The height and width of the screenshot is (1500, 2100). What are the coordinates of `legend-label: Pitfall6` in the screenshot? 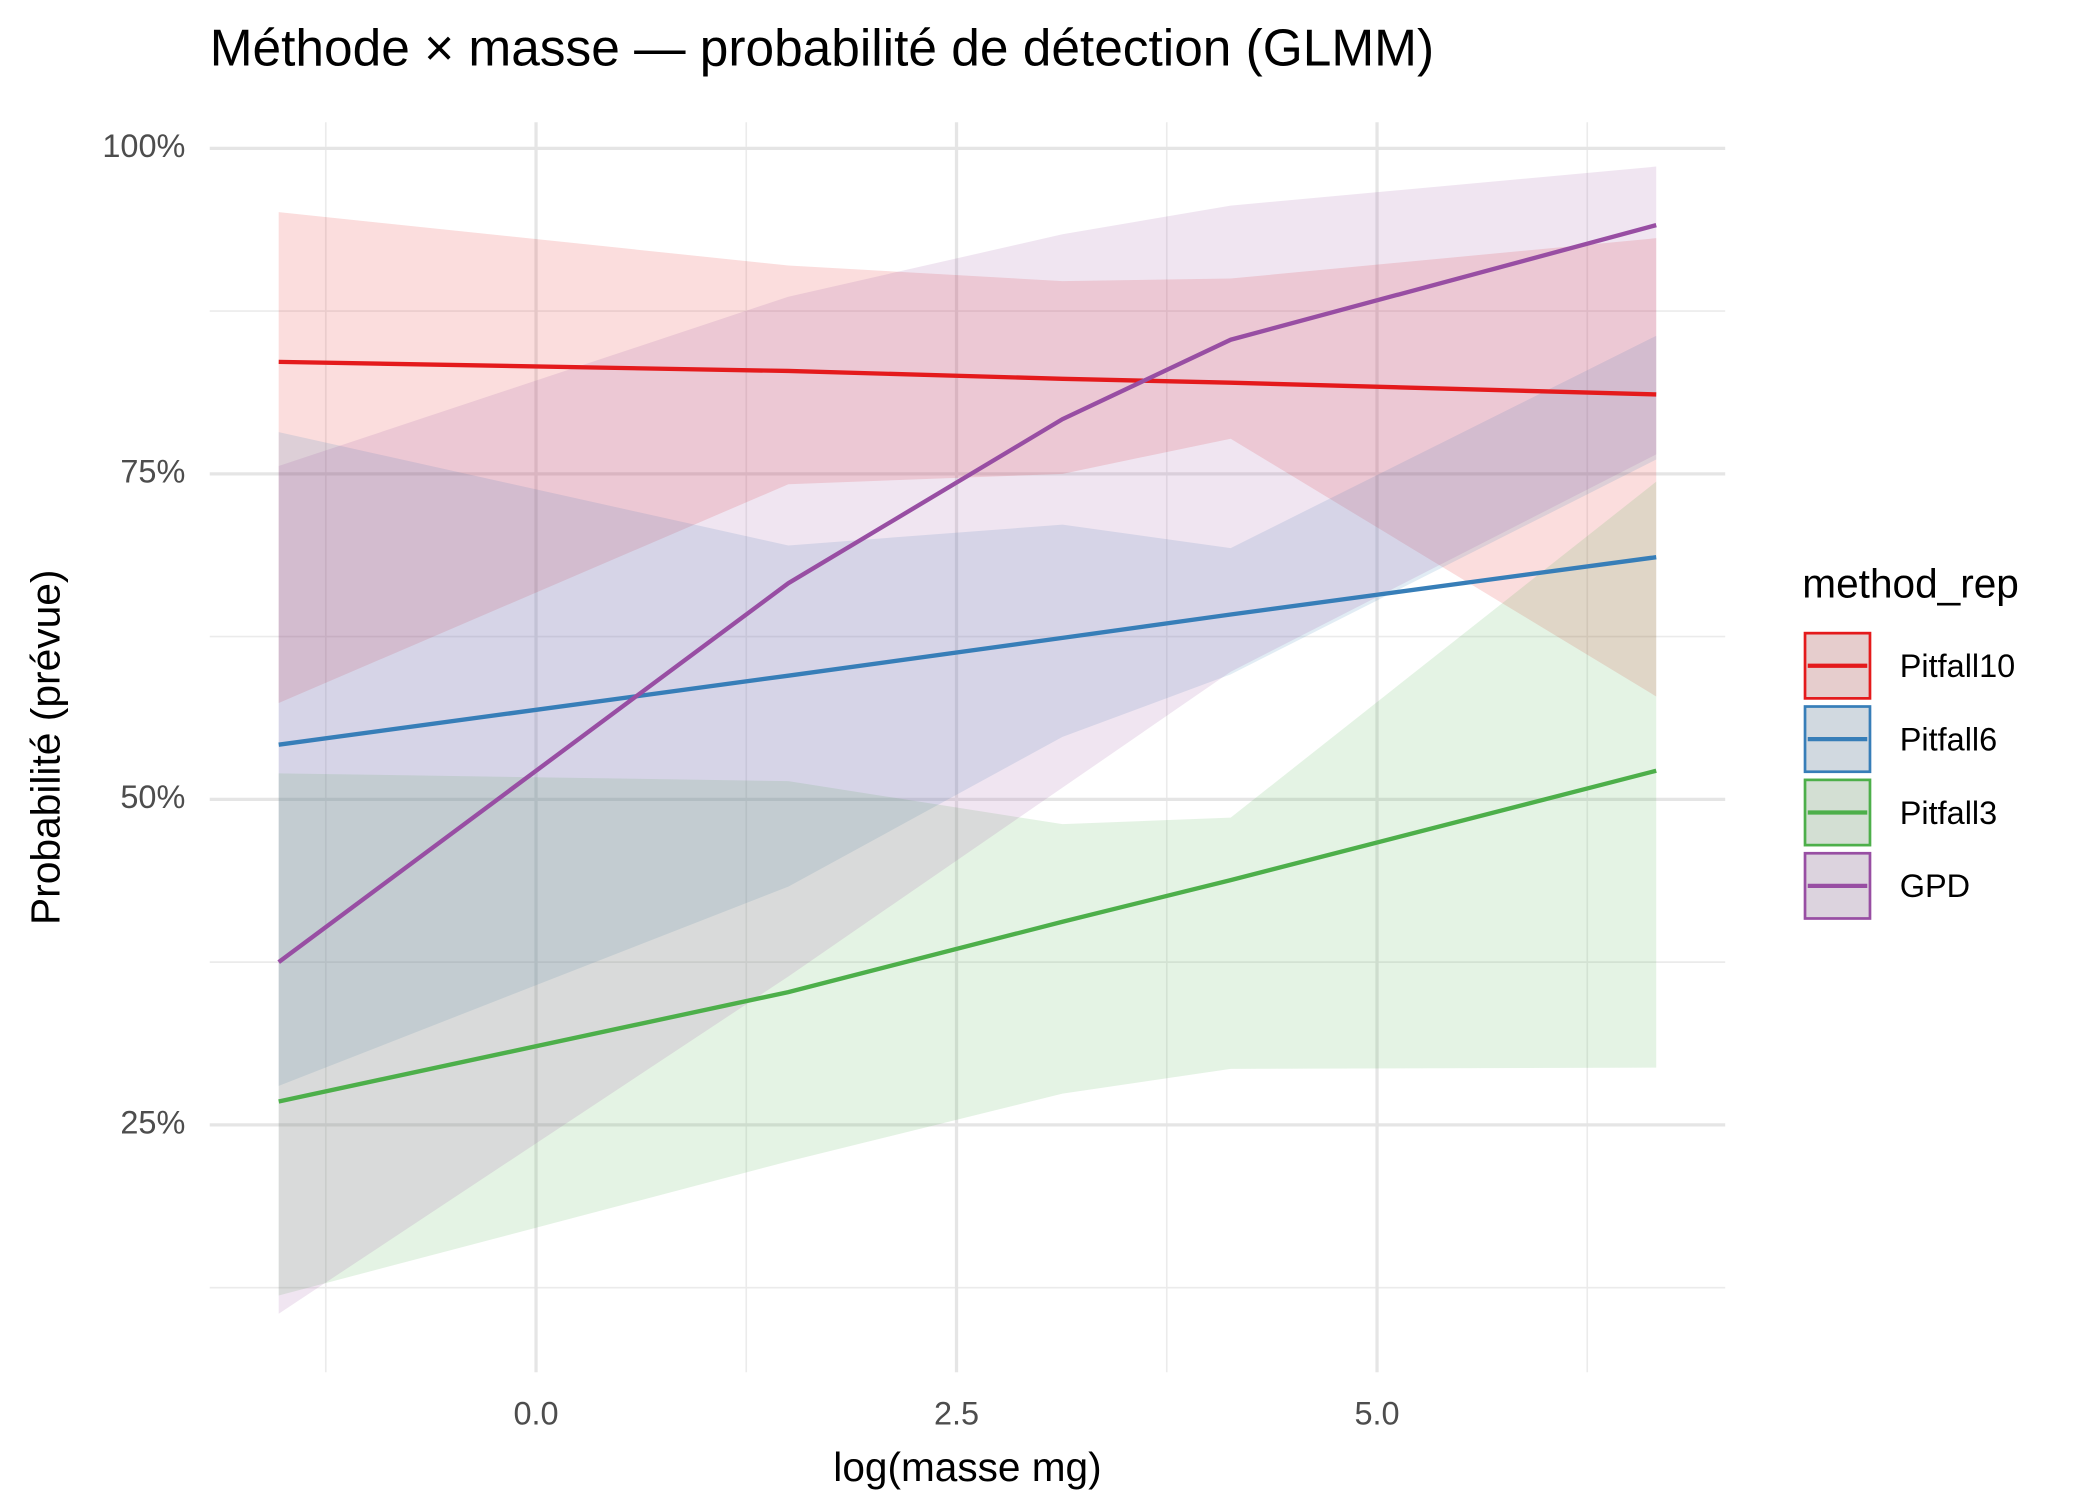 It's located at (1948, 739).